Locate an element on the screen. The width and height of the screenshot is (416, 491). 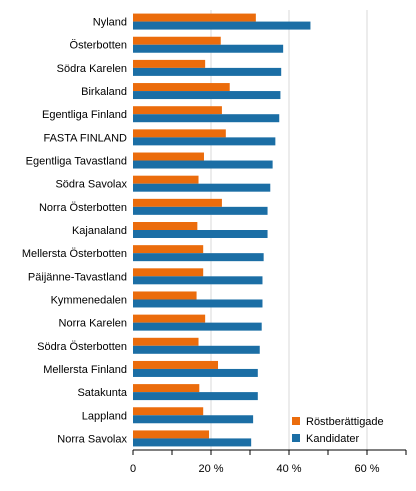
category-label: Päijänne-Tavastland is located at coordinates (77, 277).